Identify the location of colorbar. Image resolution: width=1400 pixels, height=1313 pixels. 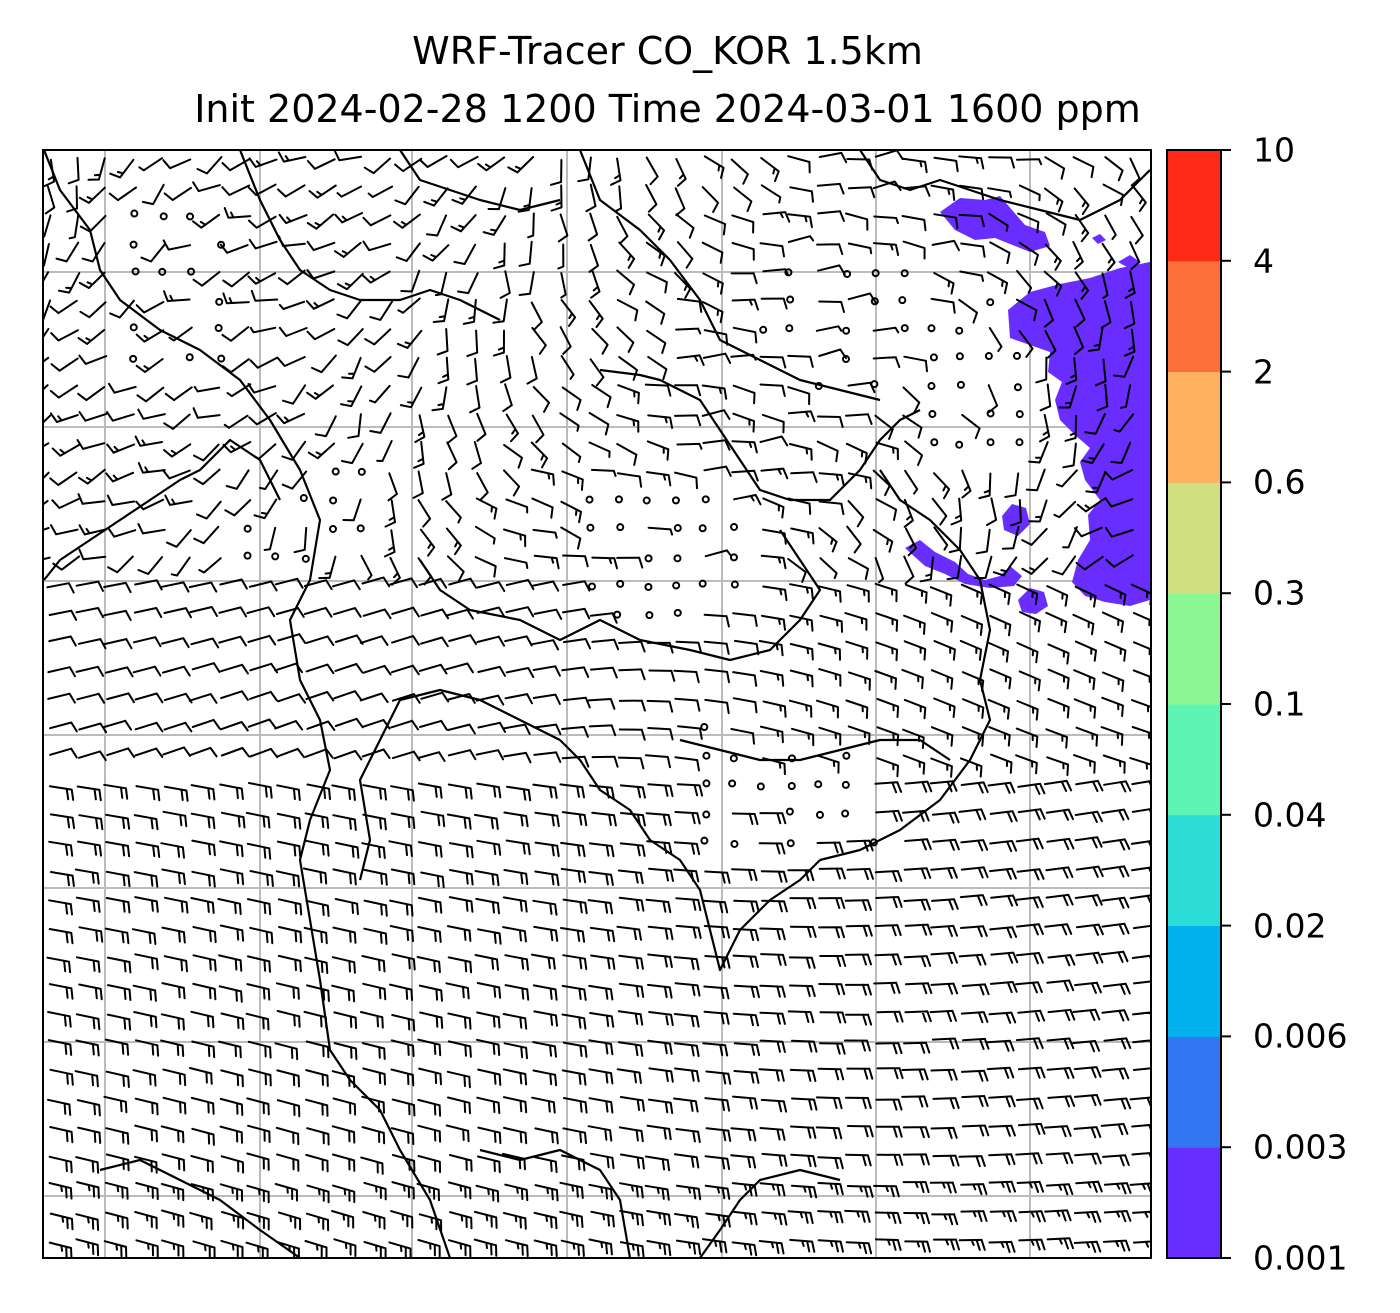
(1198, 704).